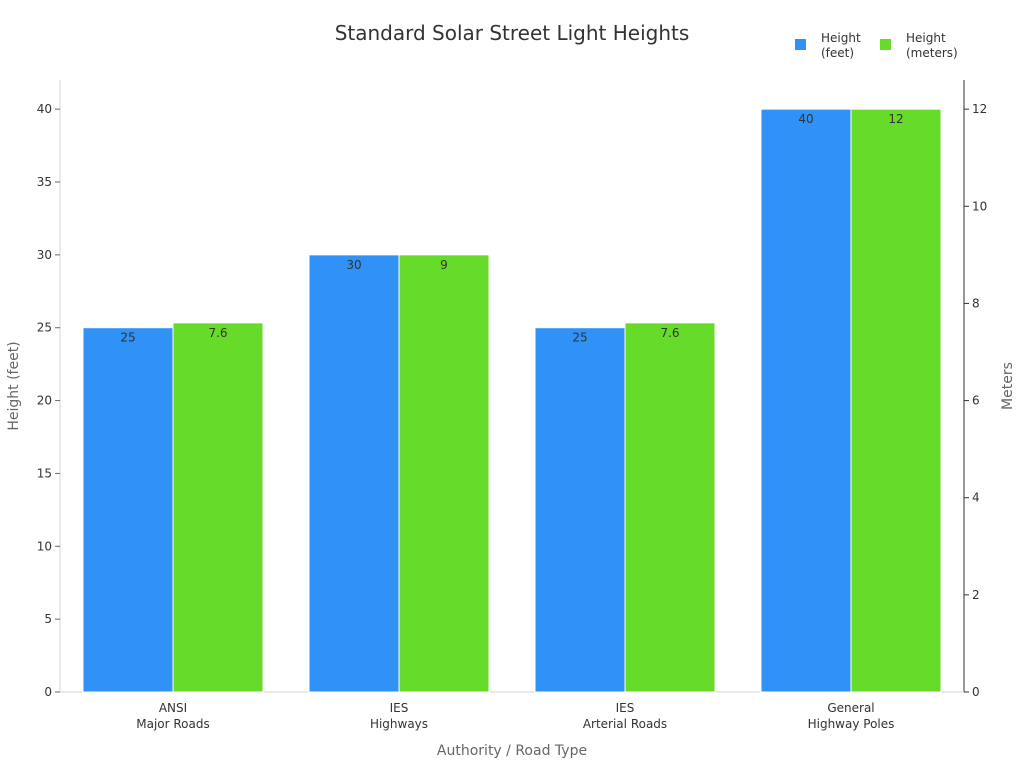 The height and width of the screenshot is (768, 1024). What do you see at coordinates (44, 473) in the screenshot?
I see `y-tick-label: 15` at bounding box center [44, 473].